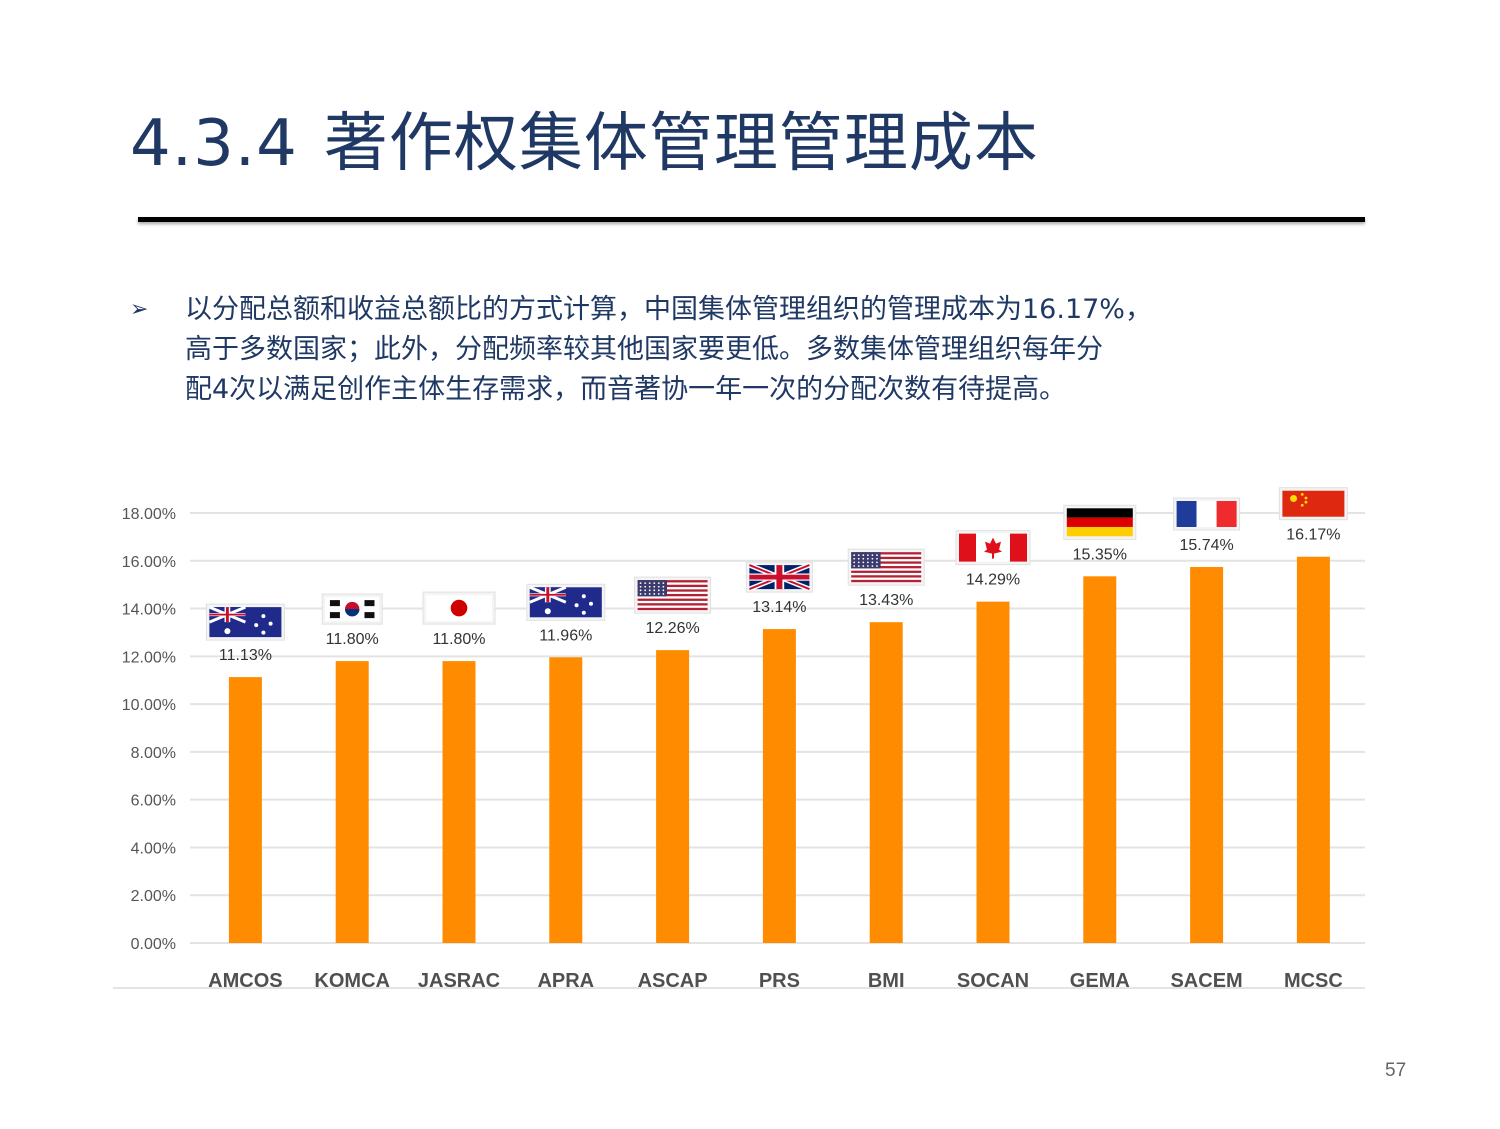  I want to click on data-label: 15.35%, so click(1100, 554).